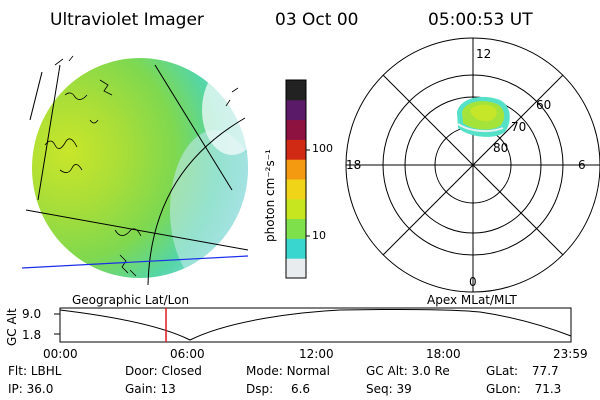  Describe the element at coordinates (187, 354) in the screenshot. I see `xtick-label-6: 06:00` at that location.